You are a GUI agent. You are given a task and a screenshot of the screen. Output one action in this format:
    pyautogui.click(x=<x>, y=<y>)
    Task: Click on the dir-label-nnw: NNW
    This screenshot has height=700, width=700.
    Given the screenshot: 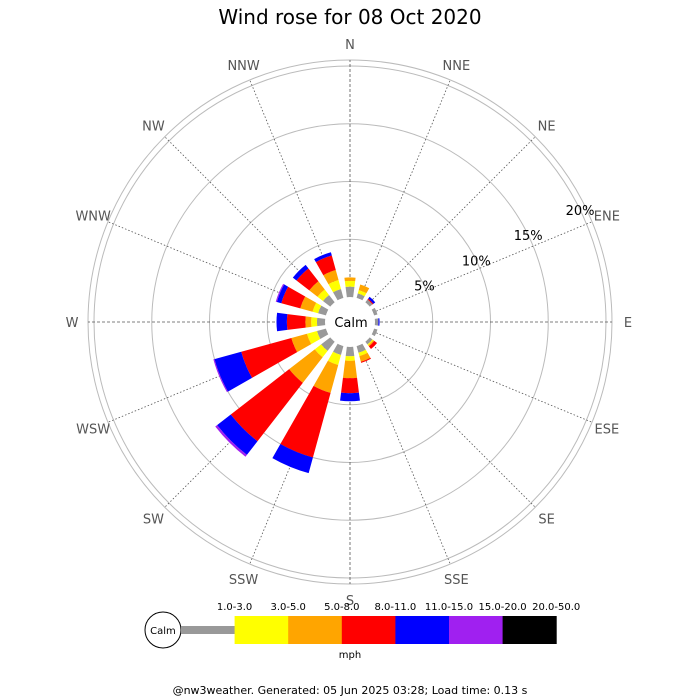 What is the action you would take?
    pyautogui.click(x=243, y=66)
    